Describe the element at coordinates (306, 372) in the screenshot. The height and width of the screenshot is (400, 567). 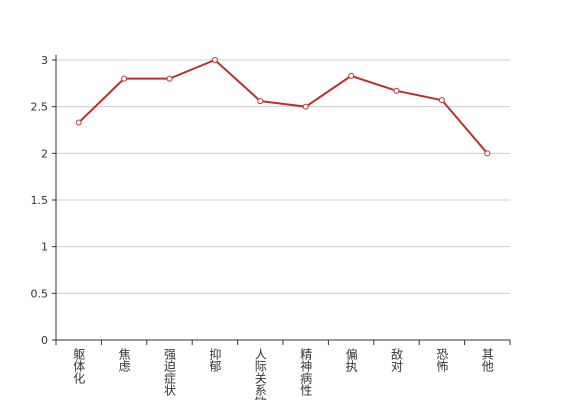
I see `x-tick-label: 精神病性` at that location.